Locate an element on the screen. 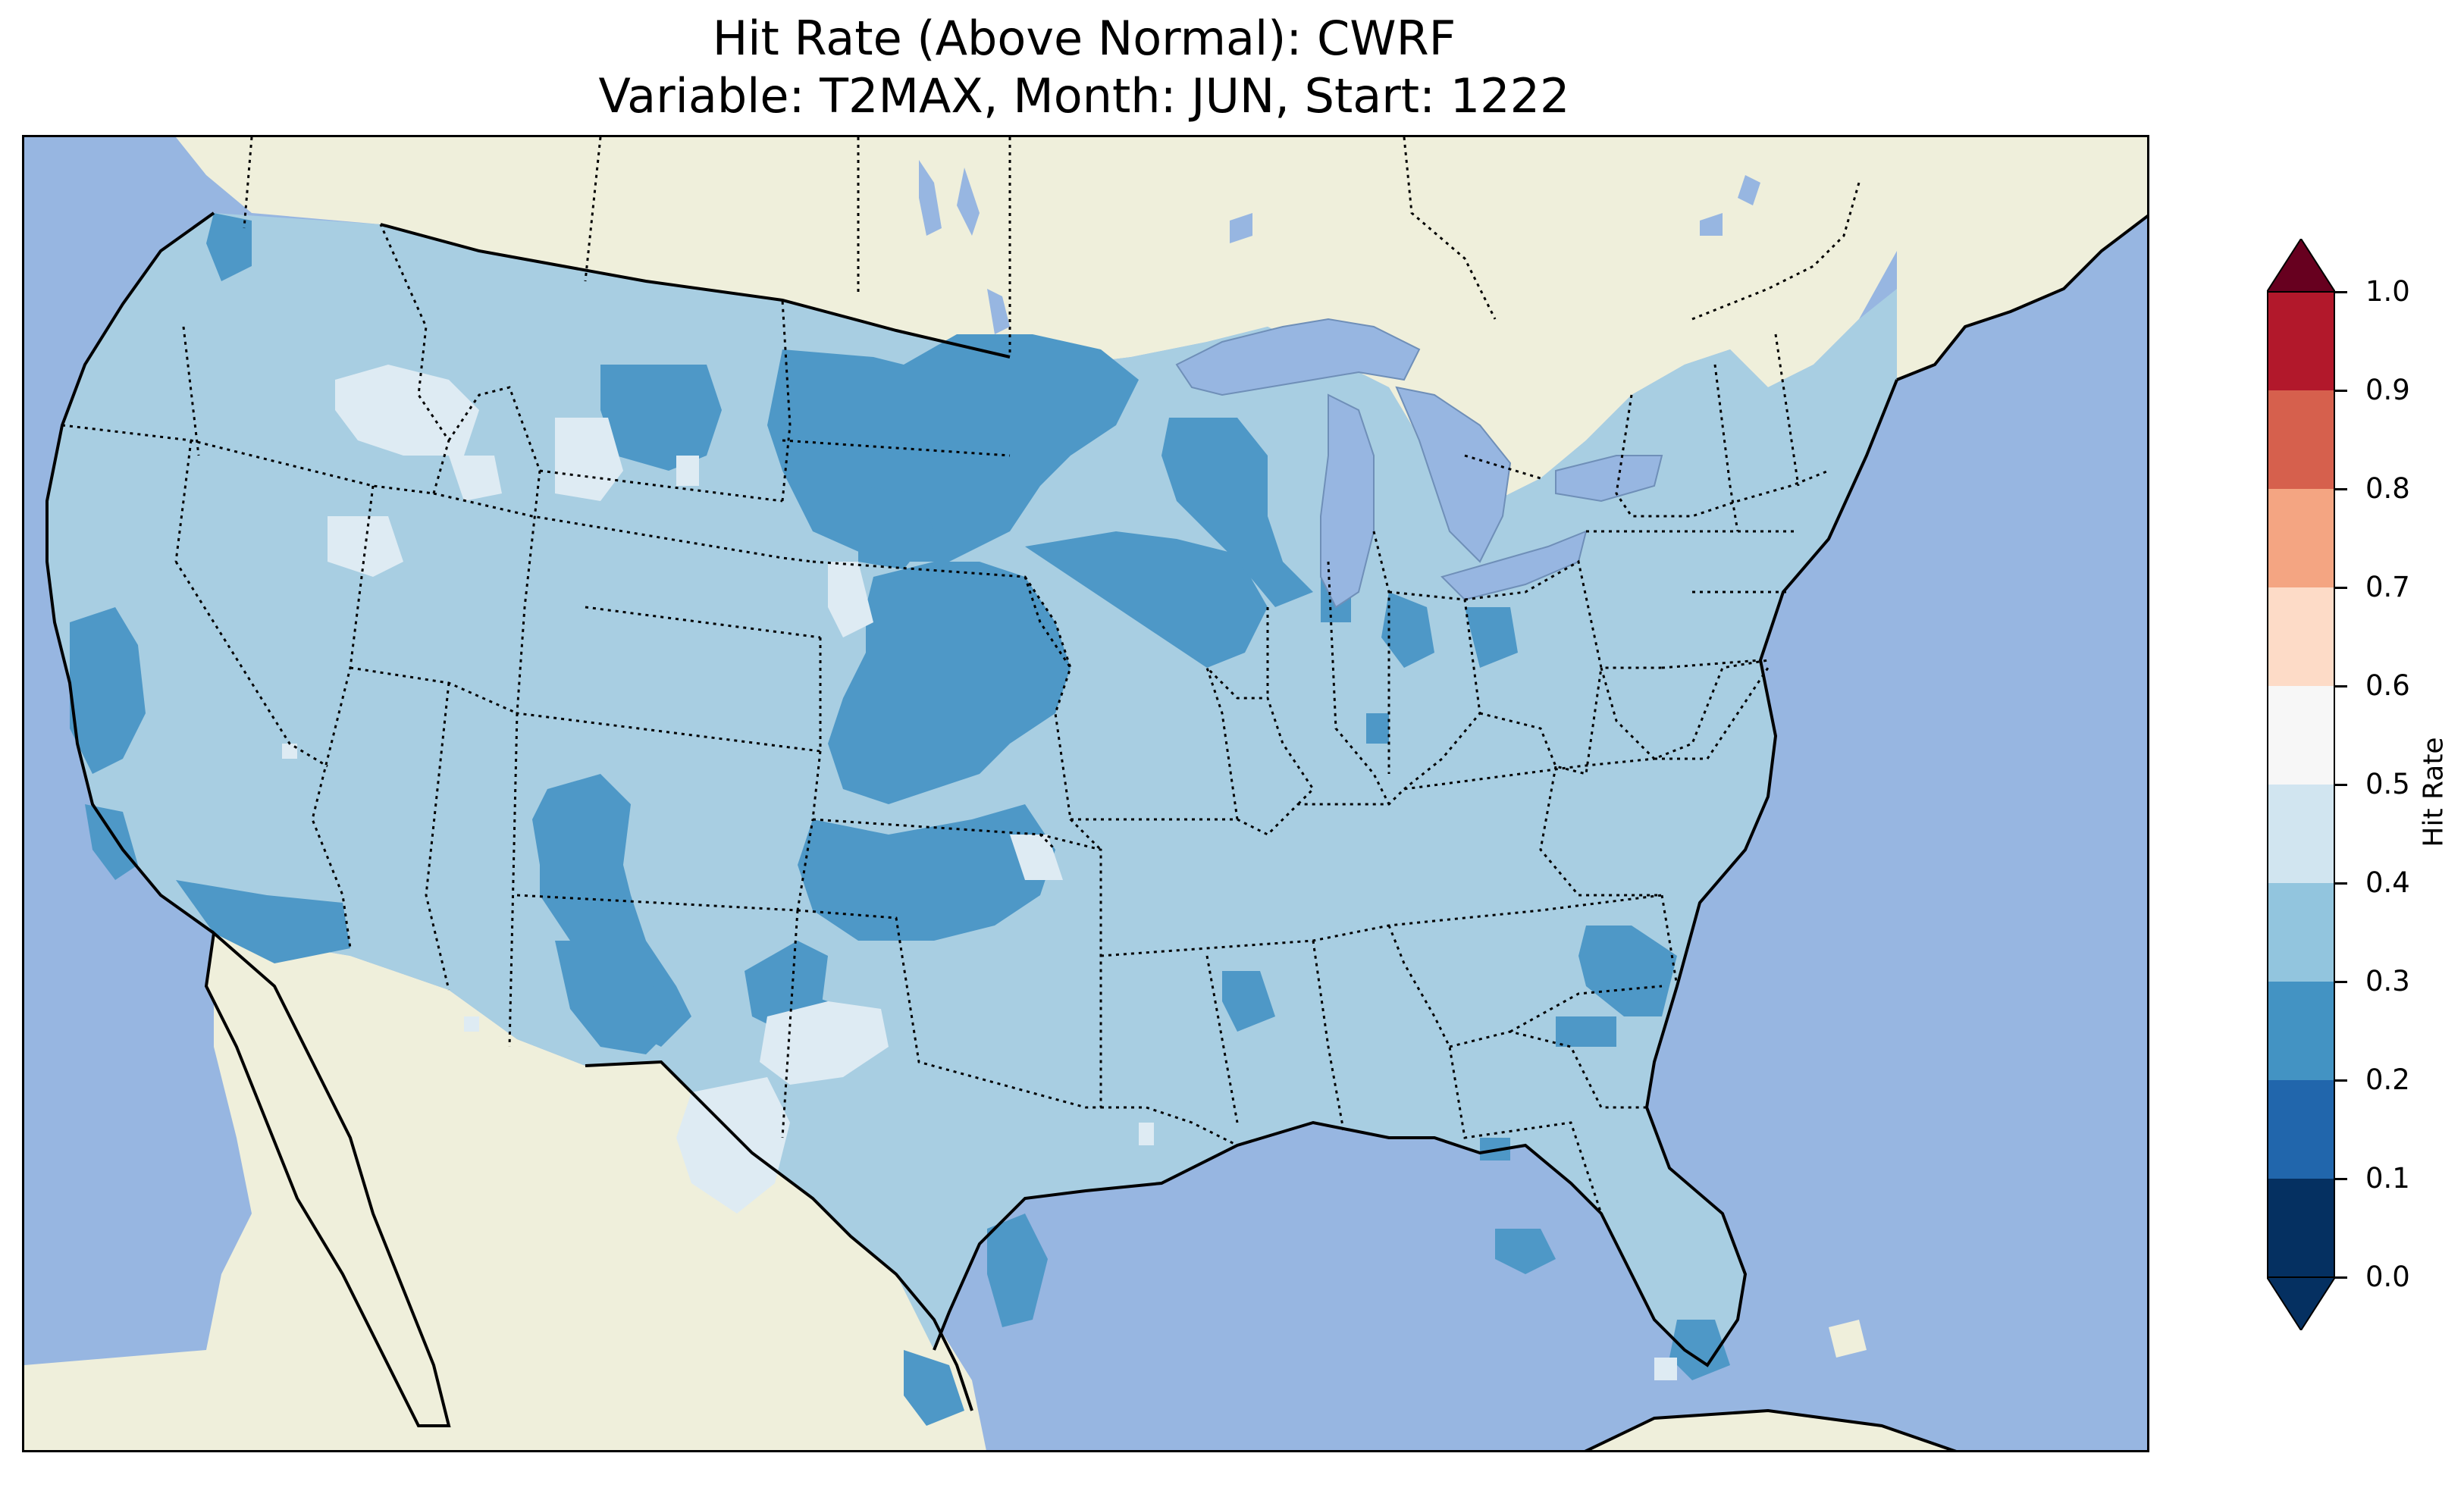 The height and width of the screenshot is (1494, 2464). colorbar-outline is located at coordinates (2301, 784).